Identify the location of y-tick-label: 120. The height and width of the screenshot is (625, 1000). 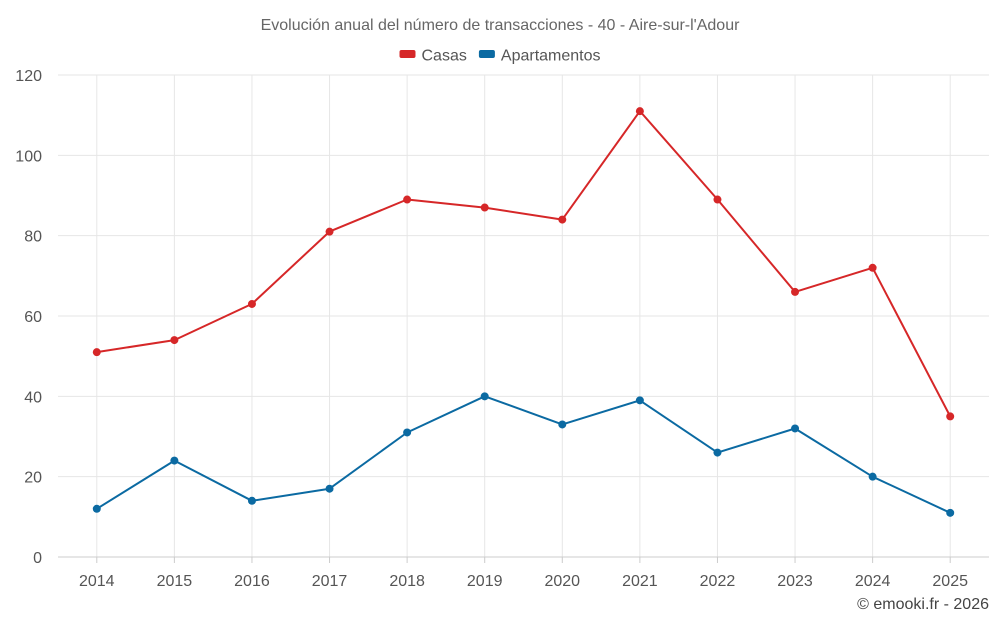
(28, 76).